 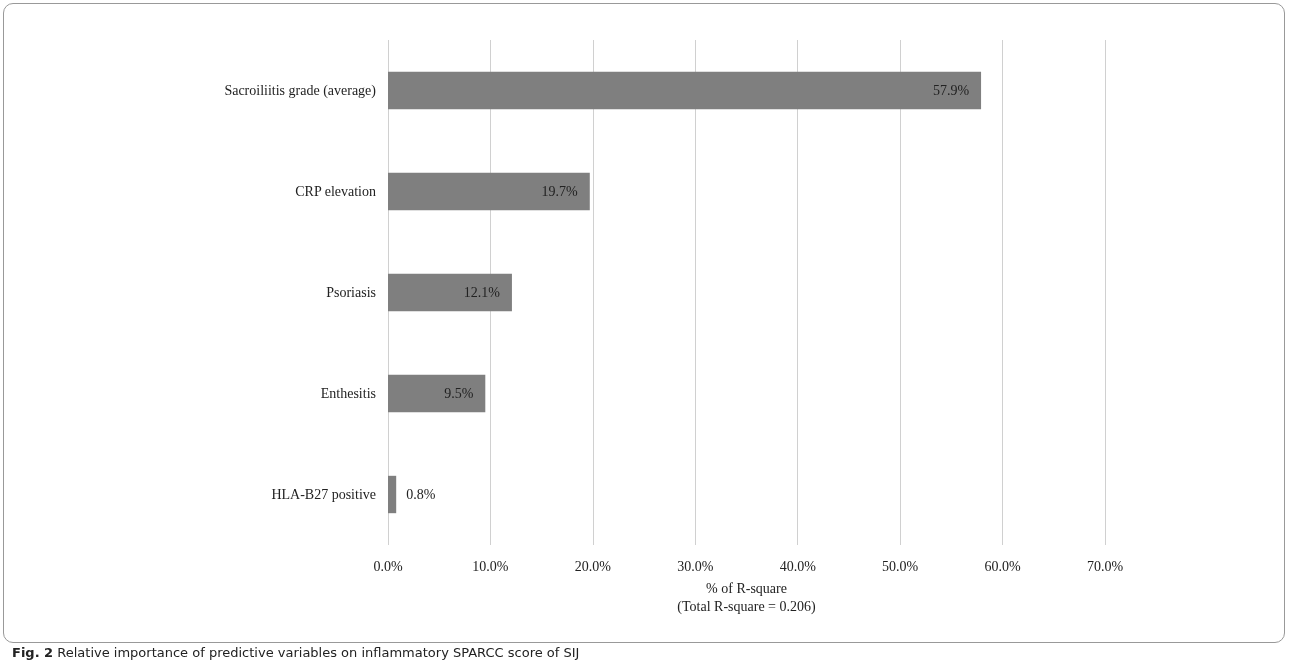 What do you see at coordinates (1105, 566) in the screenshot?
I see `x-tick-label: 70.0%` at bounding box center [1105, 566].